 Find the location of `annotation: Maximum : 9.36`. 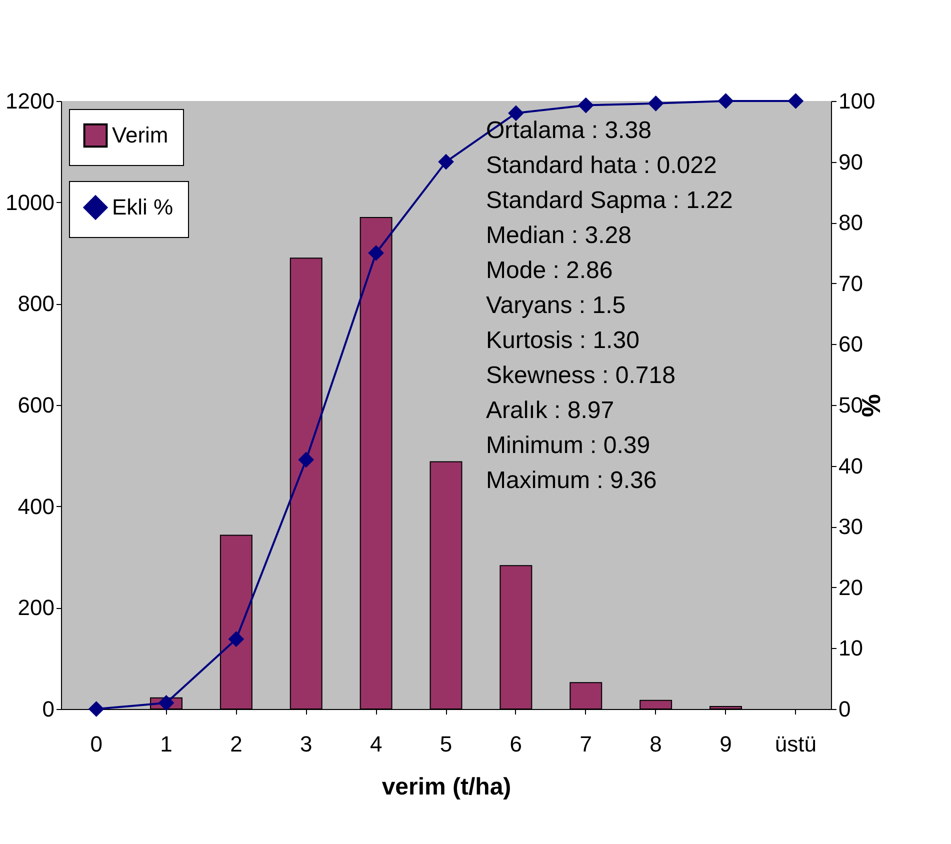

annotation: Maximum : 9.36 is located at coordinates (571, 480).